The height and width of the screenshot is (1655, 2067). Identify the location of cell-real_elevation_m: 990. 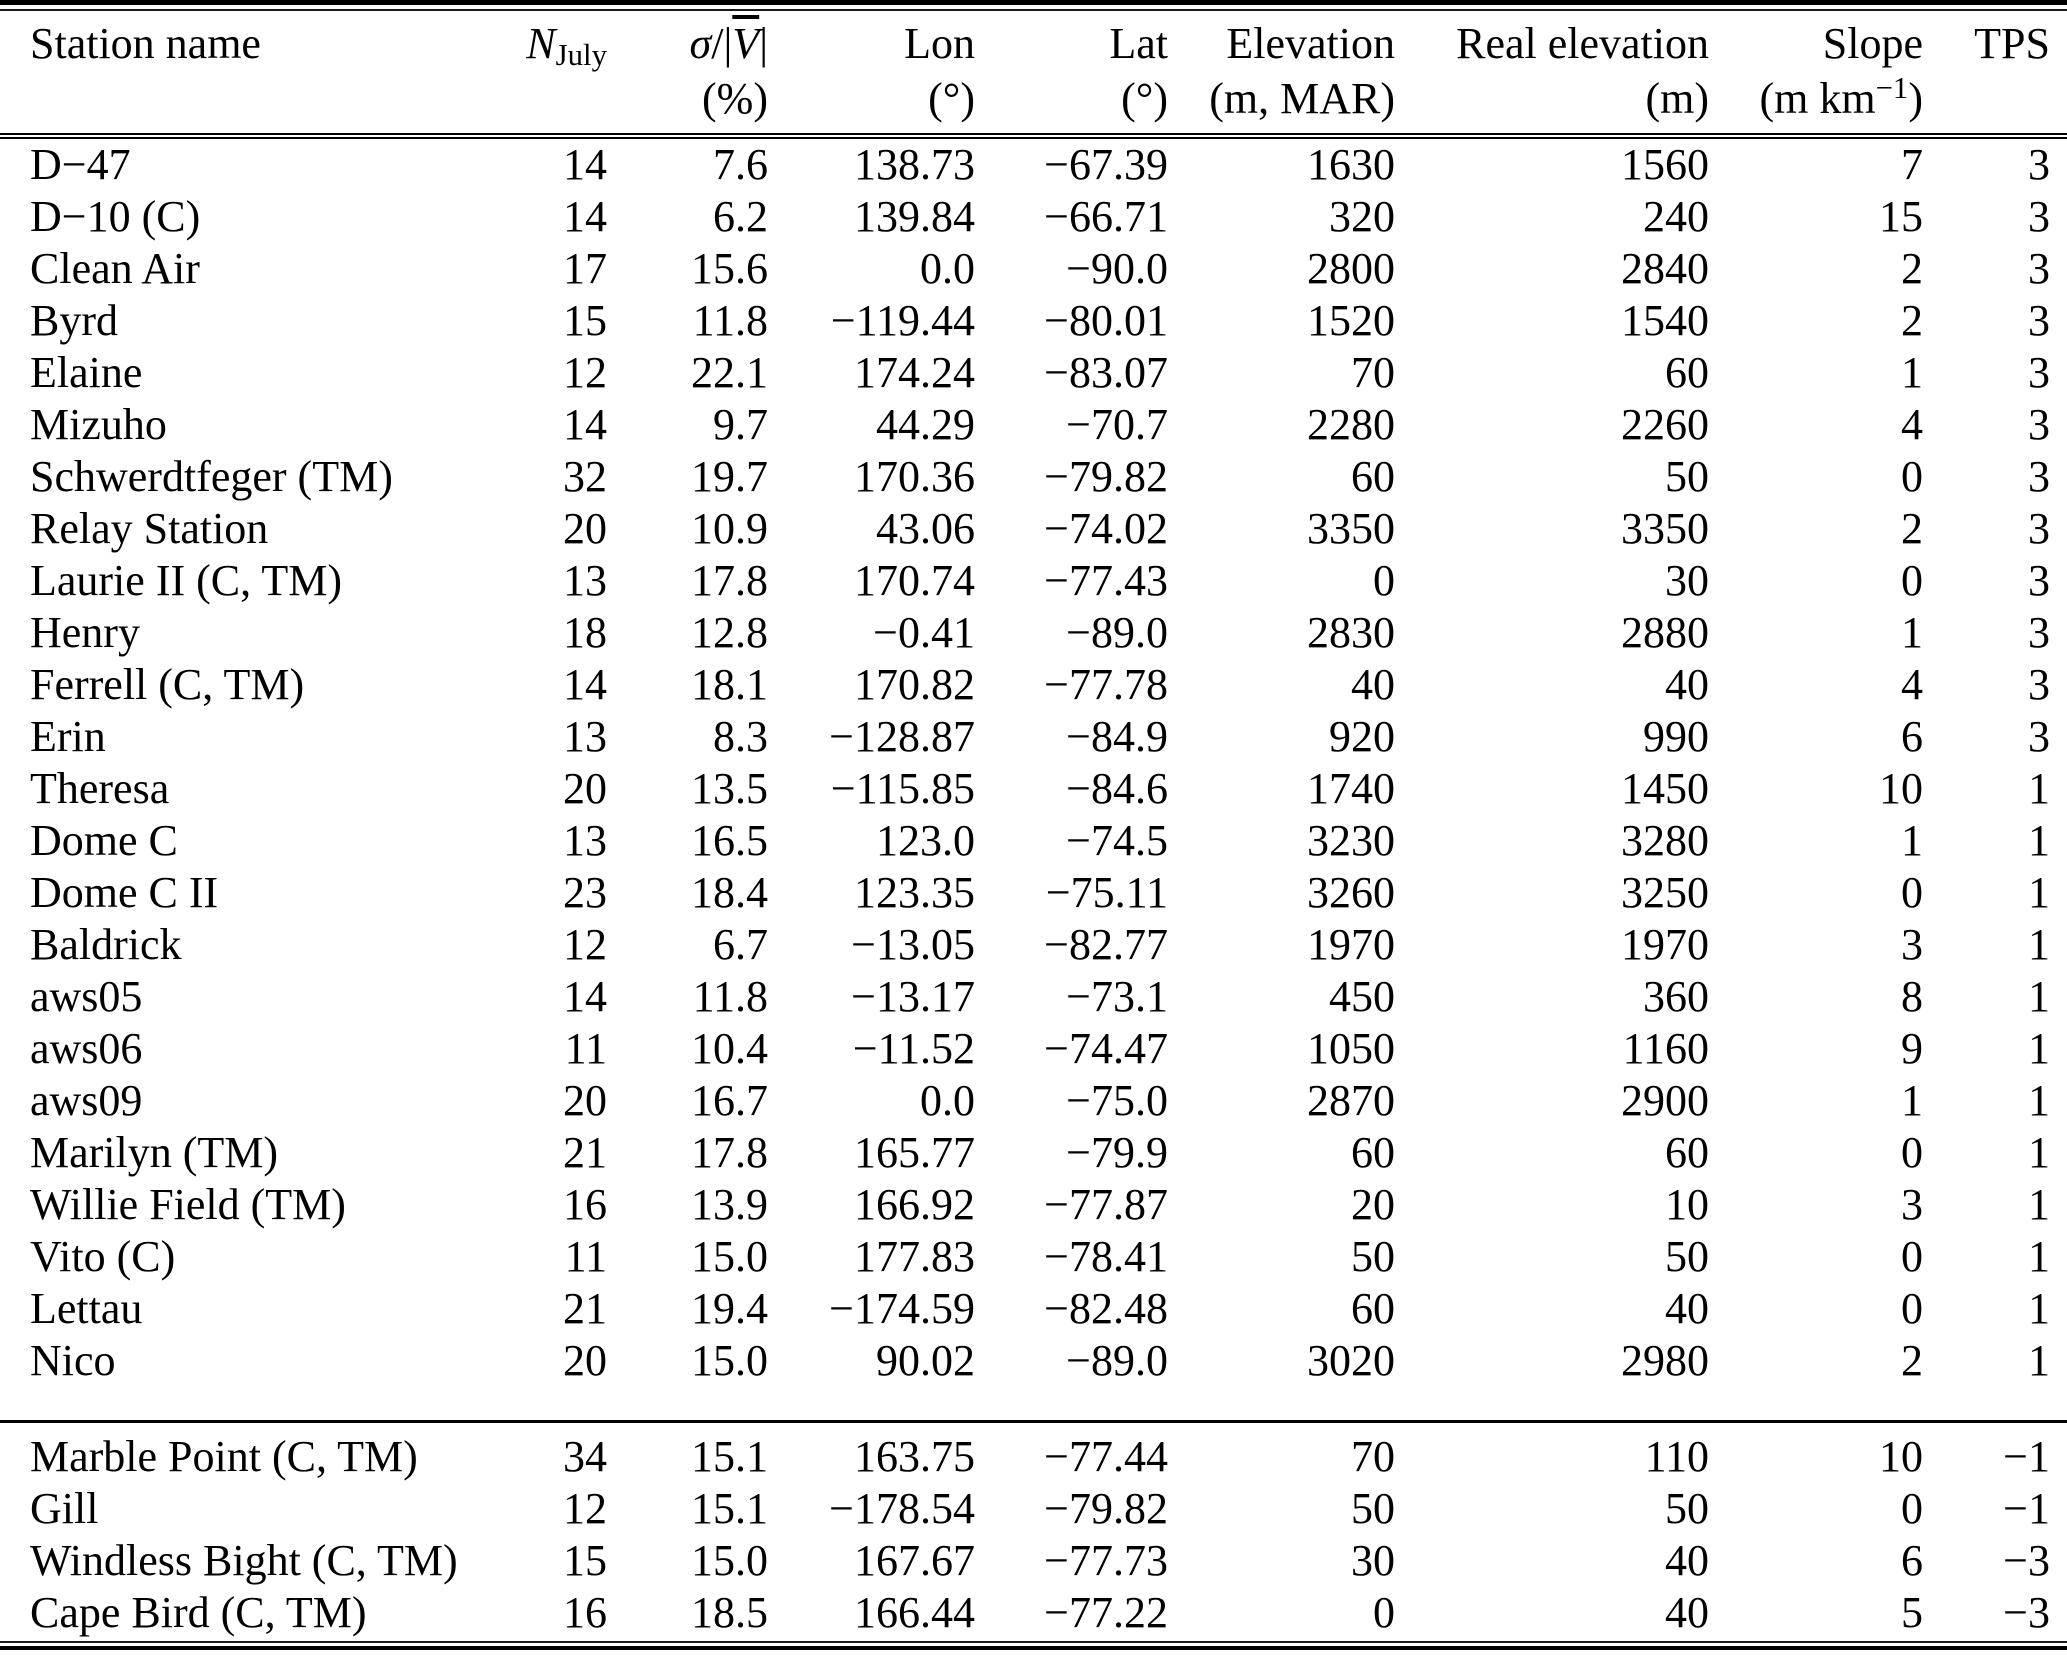
(1676, 736).